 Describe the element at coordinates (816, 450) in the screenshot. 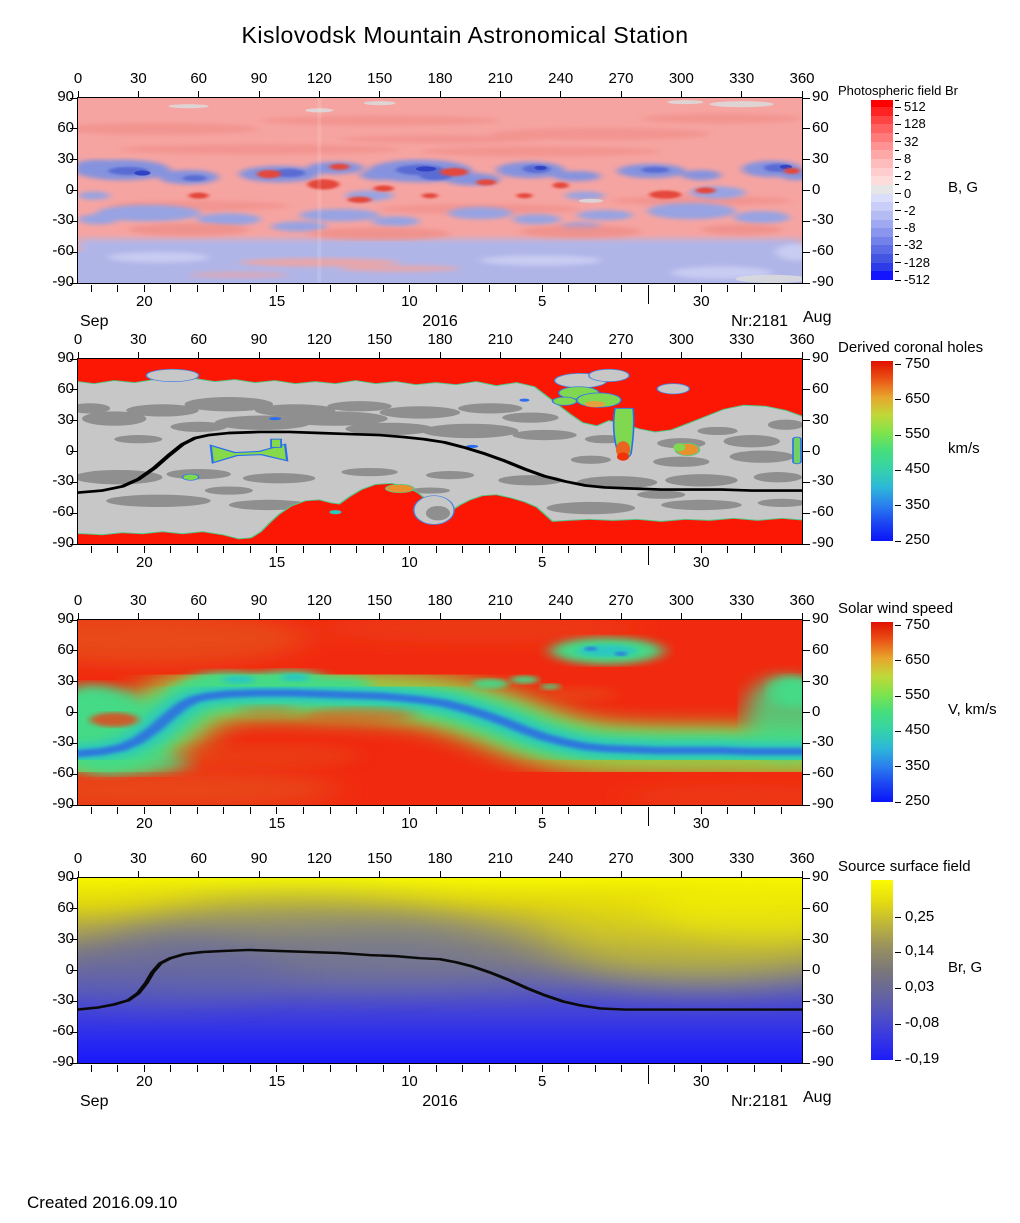

I see `lat-tick-label-right: 0` at that location.